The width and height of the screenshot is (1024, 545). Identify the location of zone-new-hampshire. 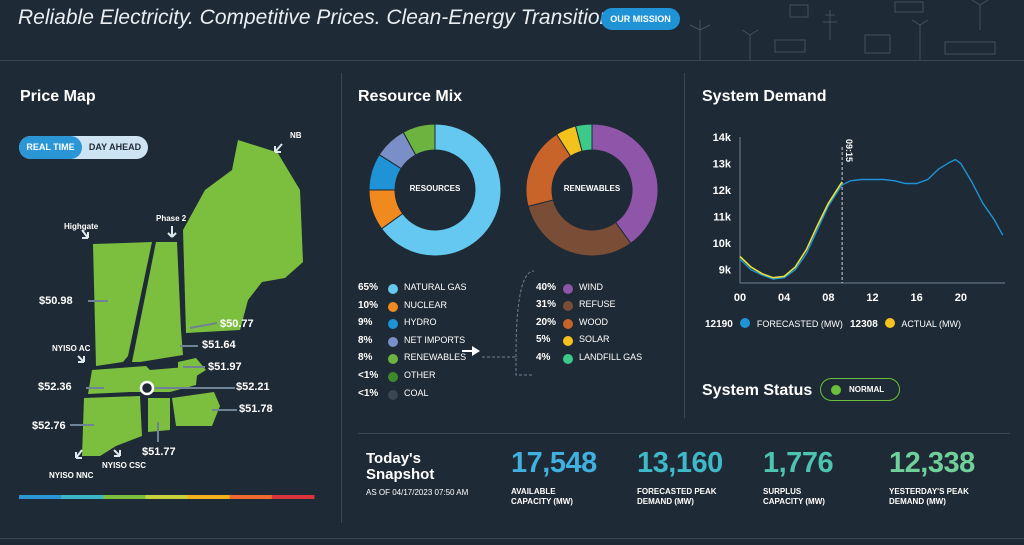
(157, 302).